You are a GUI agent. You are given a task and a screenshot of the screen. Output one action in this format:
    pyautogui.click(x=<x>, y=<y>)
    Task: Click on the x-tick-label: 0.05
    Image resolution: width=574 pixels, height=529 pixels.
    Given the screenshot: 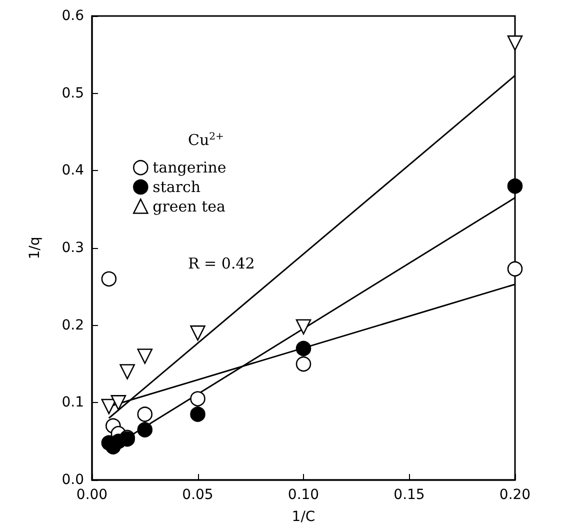 What is the action you would take?
    pyautogui.click(x=198, y=495)
    